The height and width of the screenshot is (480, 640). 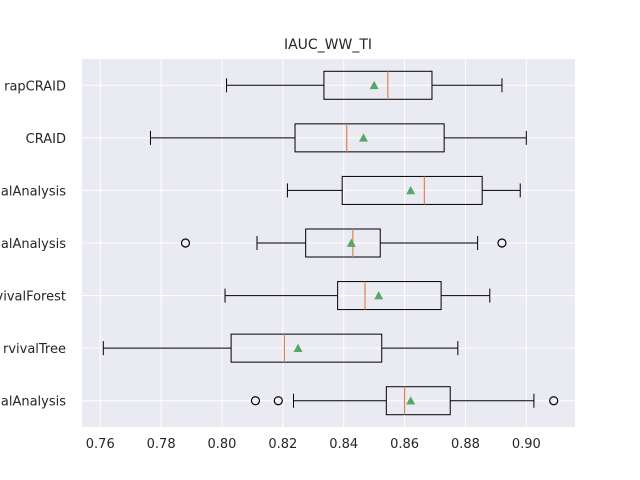 What do you see at coordinates (222, 444) in the screenshot?
I see `x-tick-label: 0.80` at bounding box center [222, 444].